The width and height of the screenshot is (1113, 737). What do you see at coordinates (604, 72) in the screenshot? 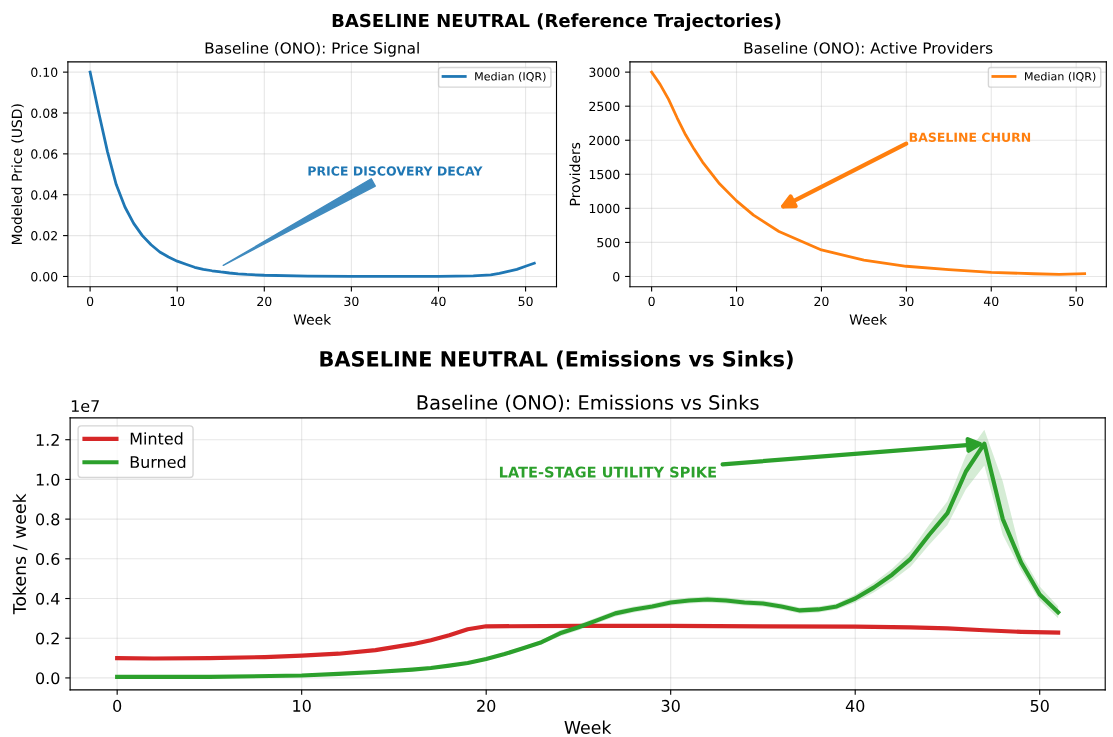
I see `y-tick-label: 3000` at bounding box center [604, 72].